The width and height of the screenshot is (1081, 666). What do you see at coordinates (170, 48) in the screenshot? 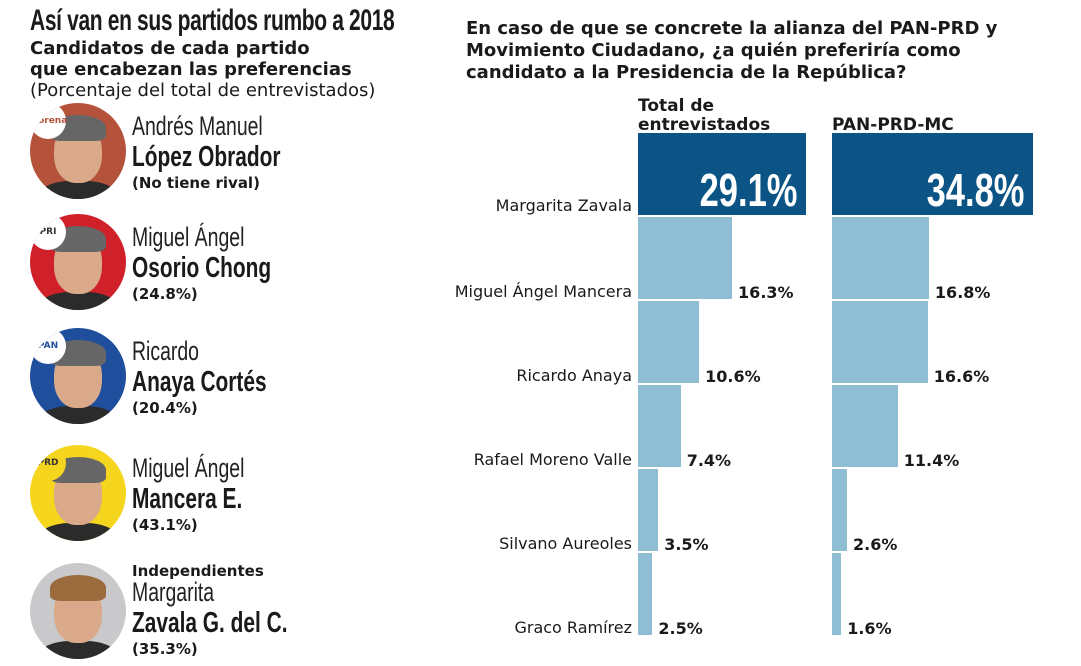
I see `subtitle-line1: Candidatos de cada partido` at bounding box center [170, 48].